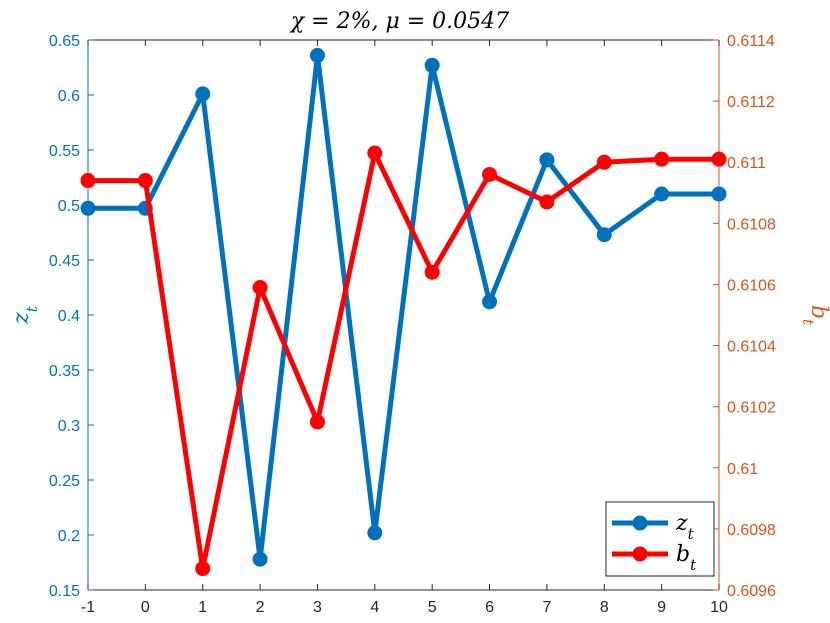  Describe the element at coordinates (374, 607) in the screenshot. I see `x-tick-label: 4` at that location.